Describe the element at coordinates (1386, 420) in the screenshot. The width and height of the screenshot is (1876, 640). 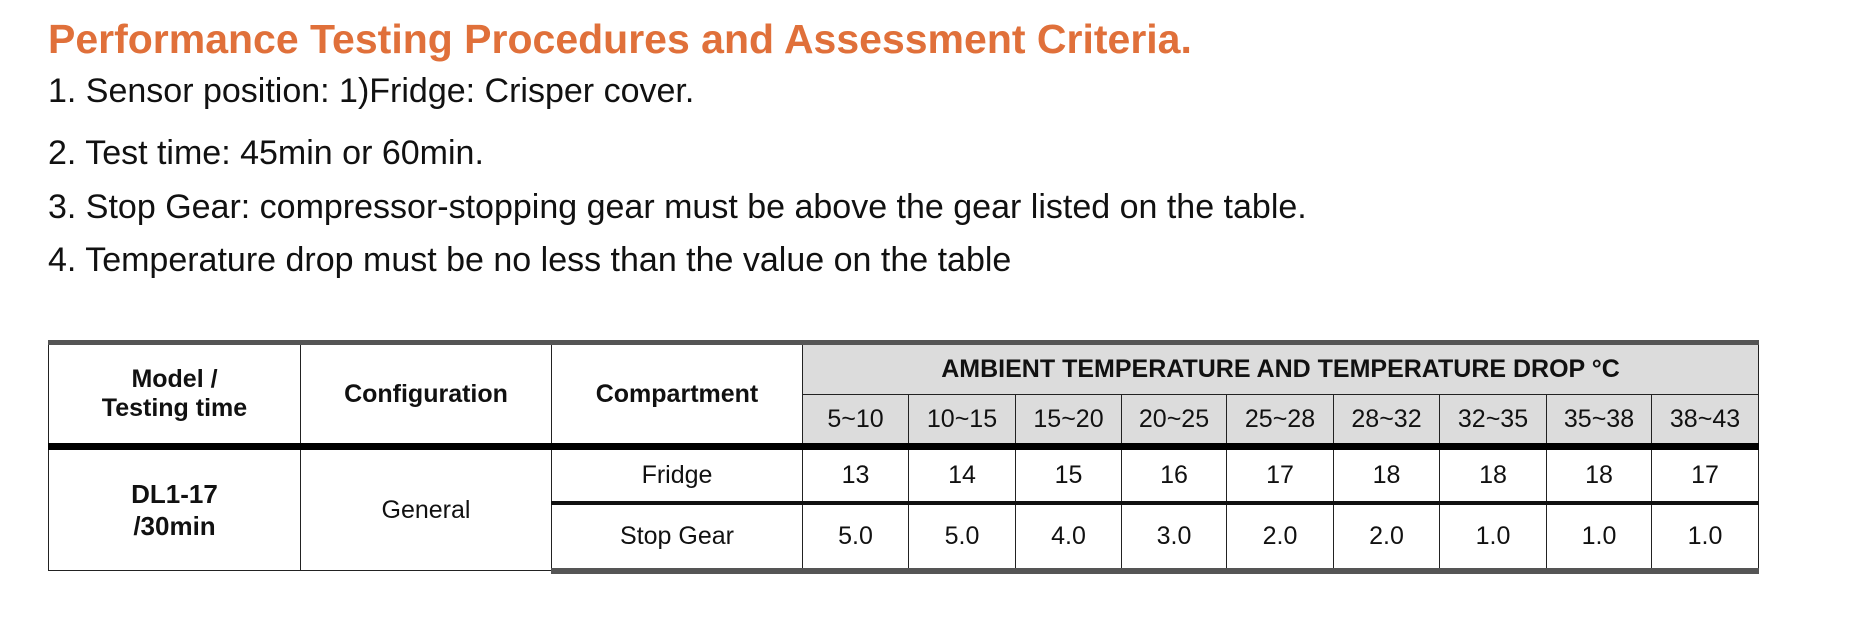
I see `range-header: 28~32` at that location.